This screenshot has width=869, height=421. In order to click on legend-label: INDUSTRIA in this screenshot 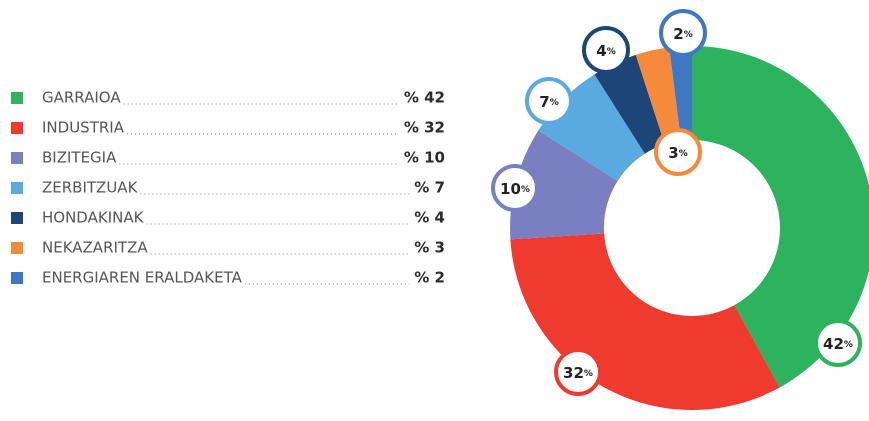, I will do `click(83, 128)`.